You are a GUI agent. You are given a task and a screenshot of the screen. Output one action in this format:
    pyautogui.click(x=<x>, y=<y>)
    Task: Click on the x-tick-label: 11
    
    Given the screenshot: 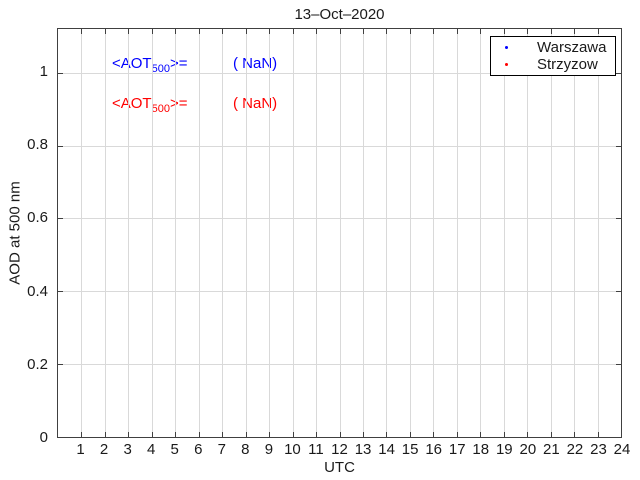 What is the action you would take?
    pyautogui.click(x=316, y=449)
    